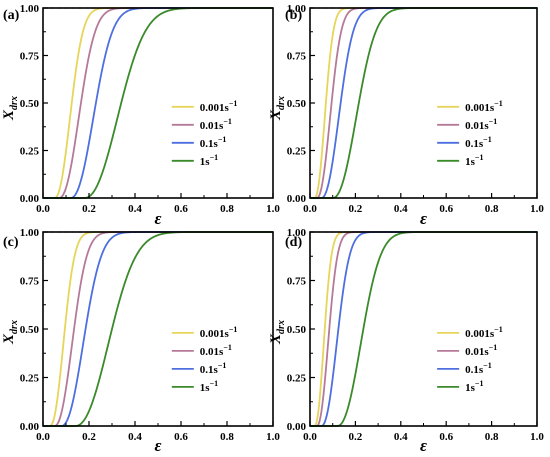  Describe the element at coordinates (11, 242) in the screenshot. I see `panel-label: (c)` at that location.